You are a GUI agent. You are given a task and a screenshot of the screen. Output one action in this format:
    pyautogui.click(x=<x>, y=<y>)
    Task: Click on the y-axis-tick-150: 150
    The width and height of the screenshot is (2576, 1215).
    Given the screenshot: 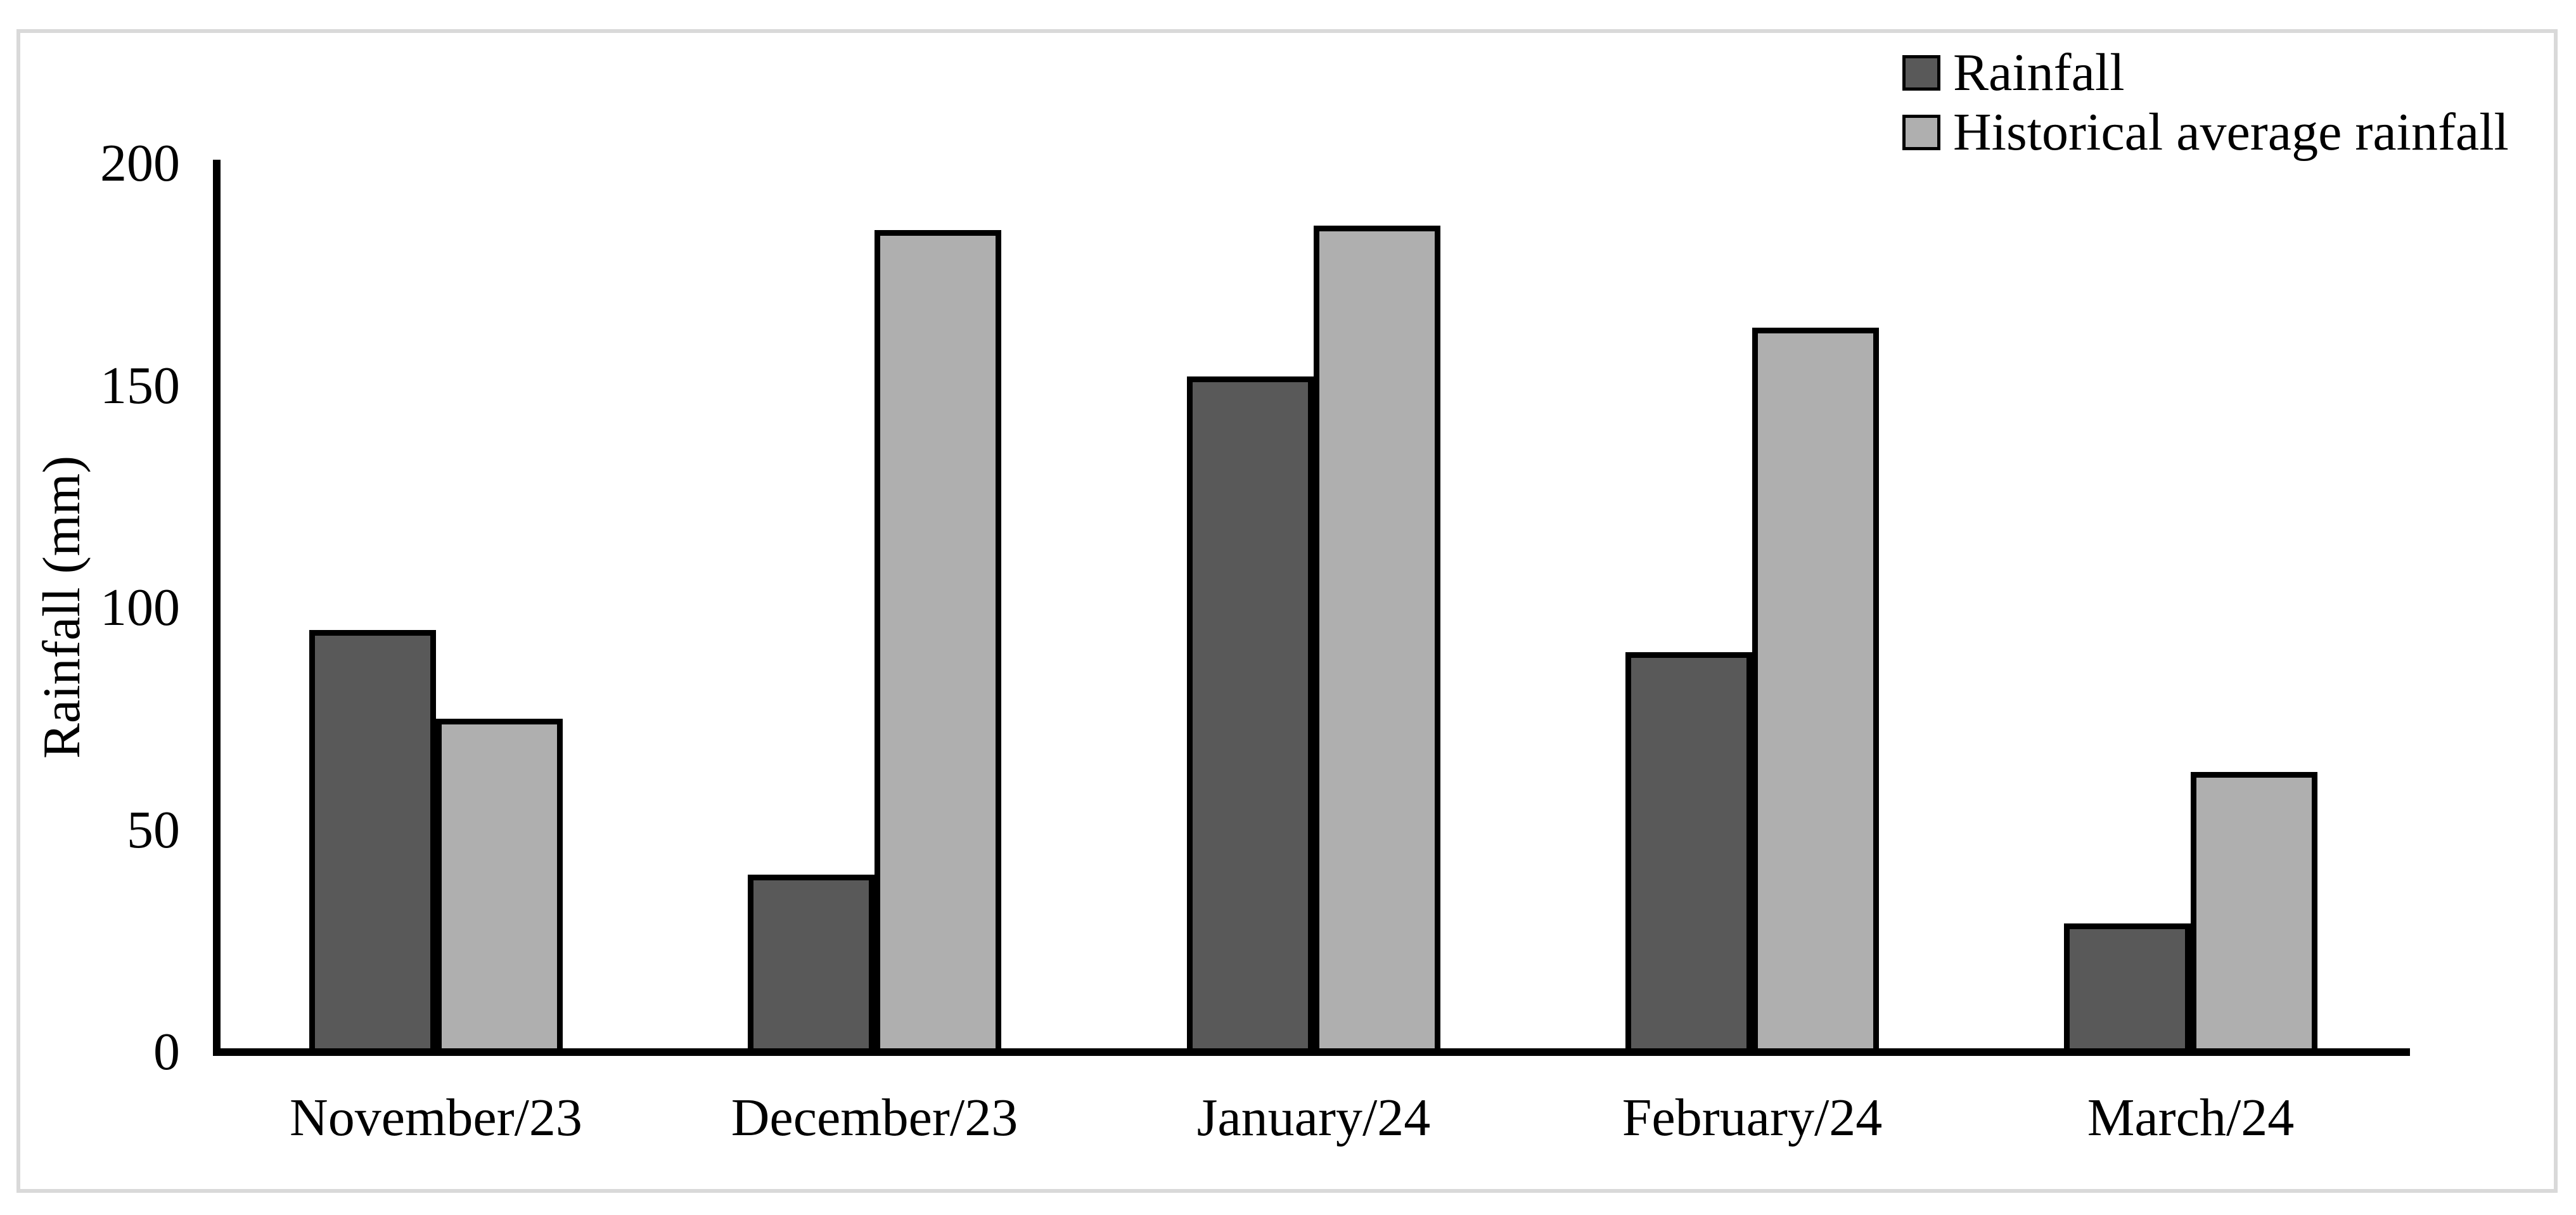 What is the action you would take?
    pyautogui.click(x=140, y=386)
    